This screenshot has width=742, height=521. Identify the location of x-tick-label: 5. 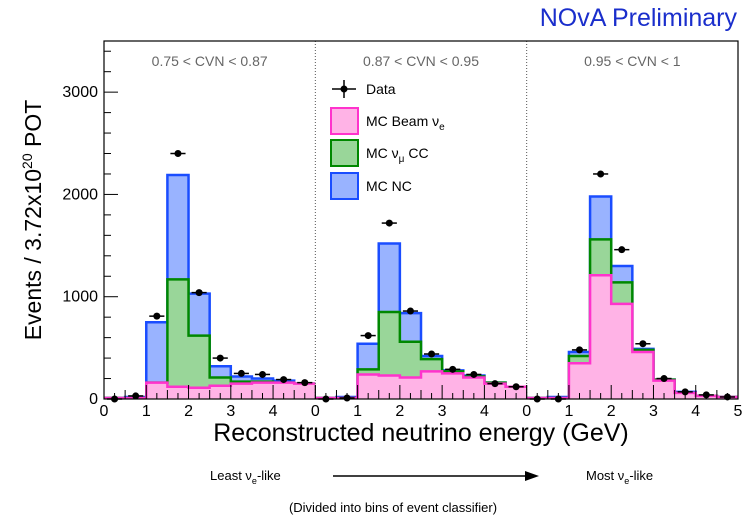
(738, 411).